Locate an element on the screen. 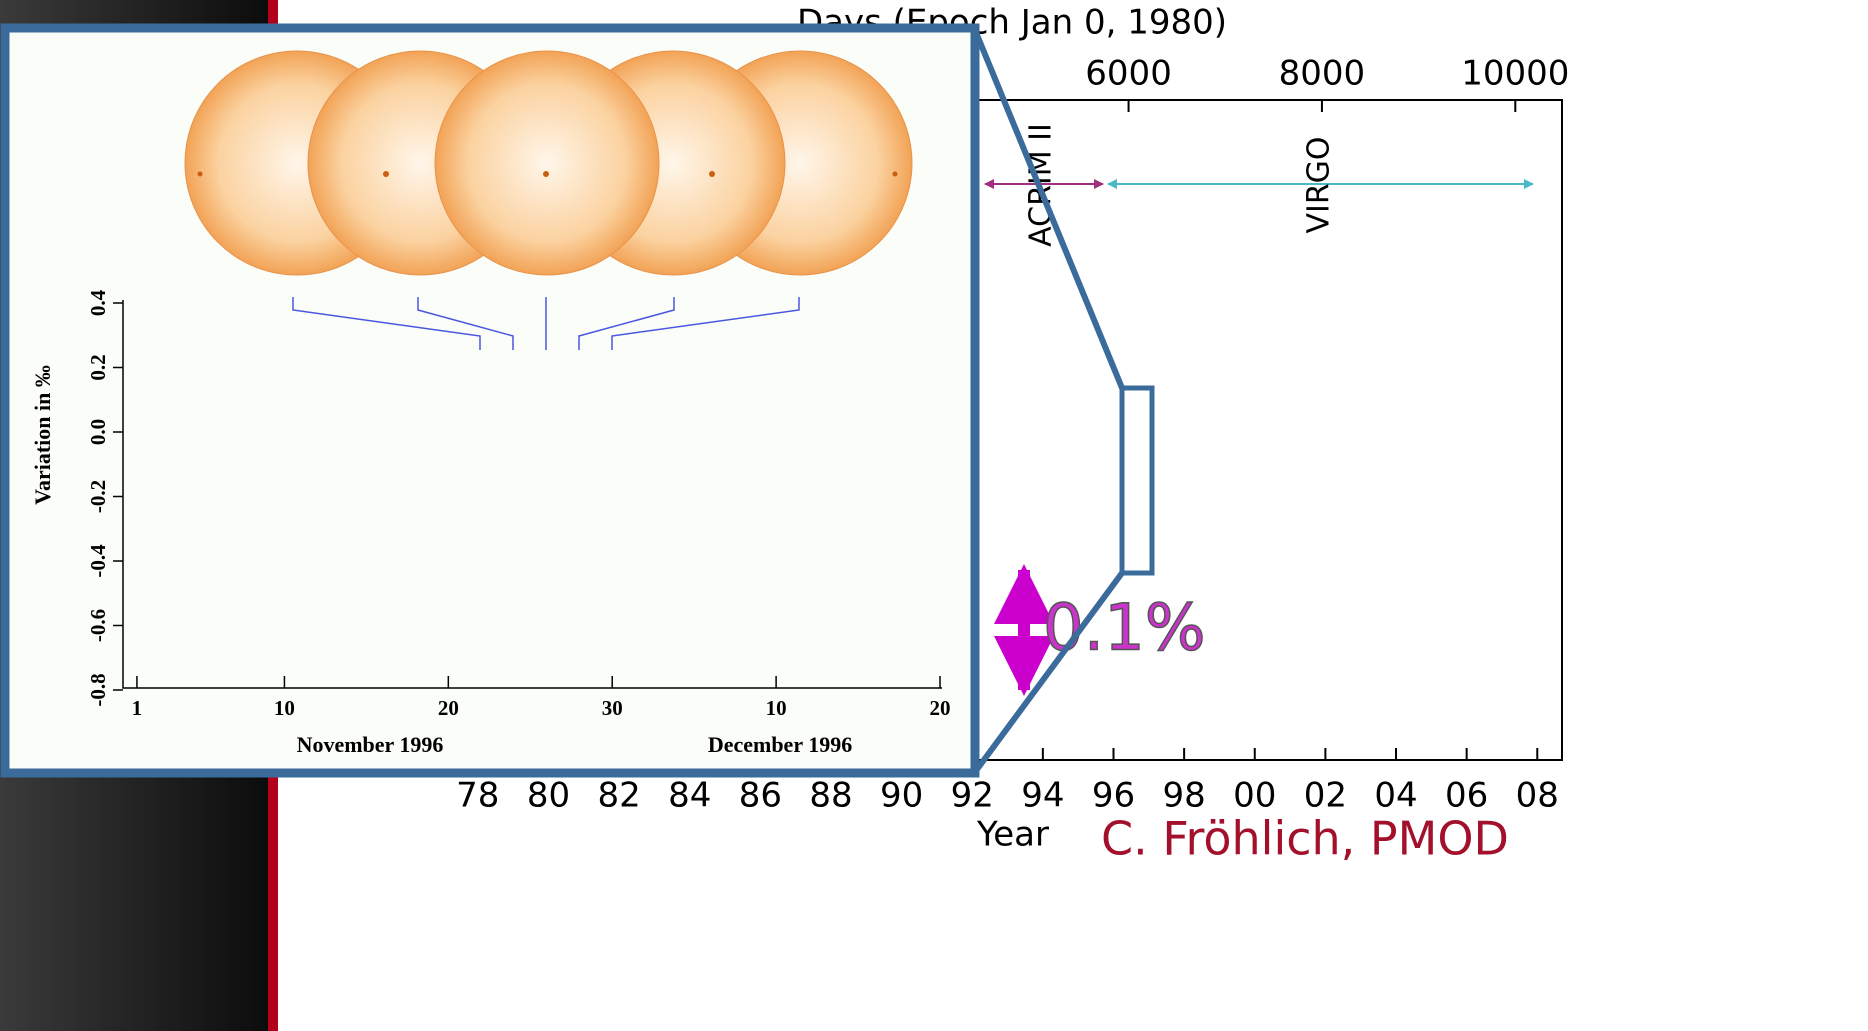 This screenshot has width=1868, height=1031. y-tick-label: 0.0 is located at coordinates (98, 432).